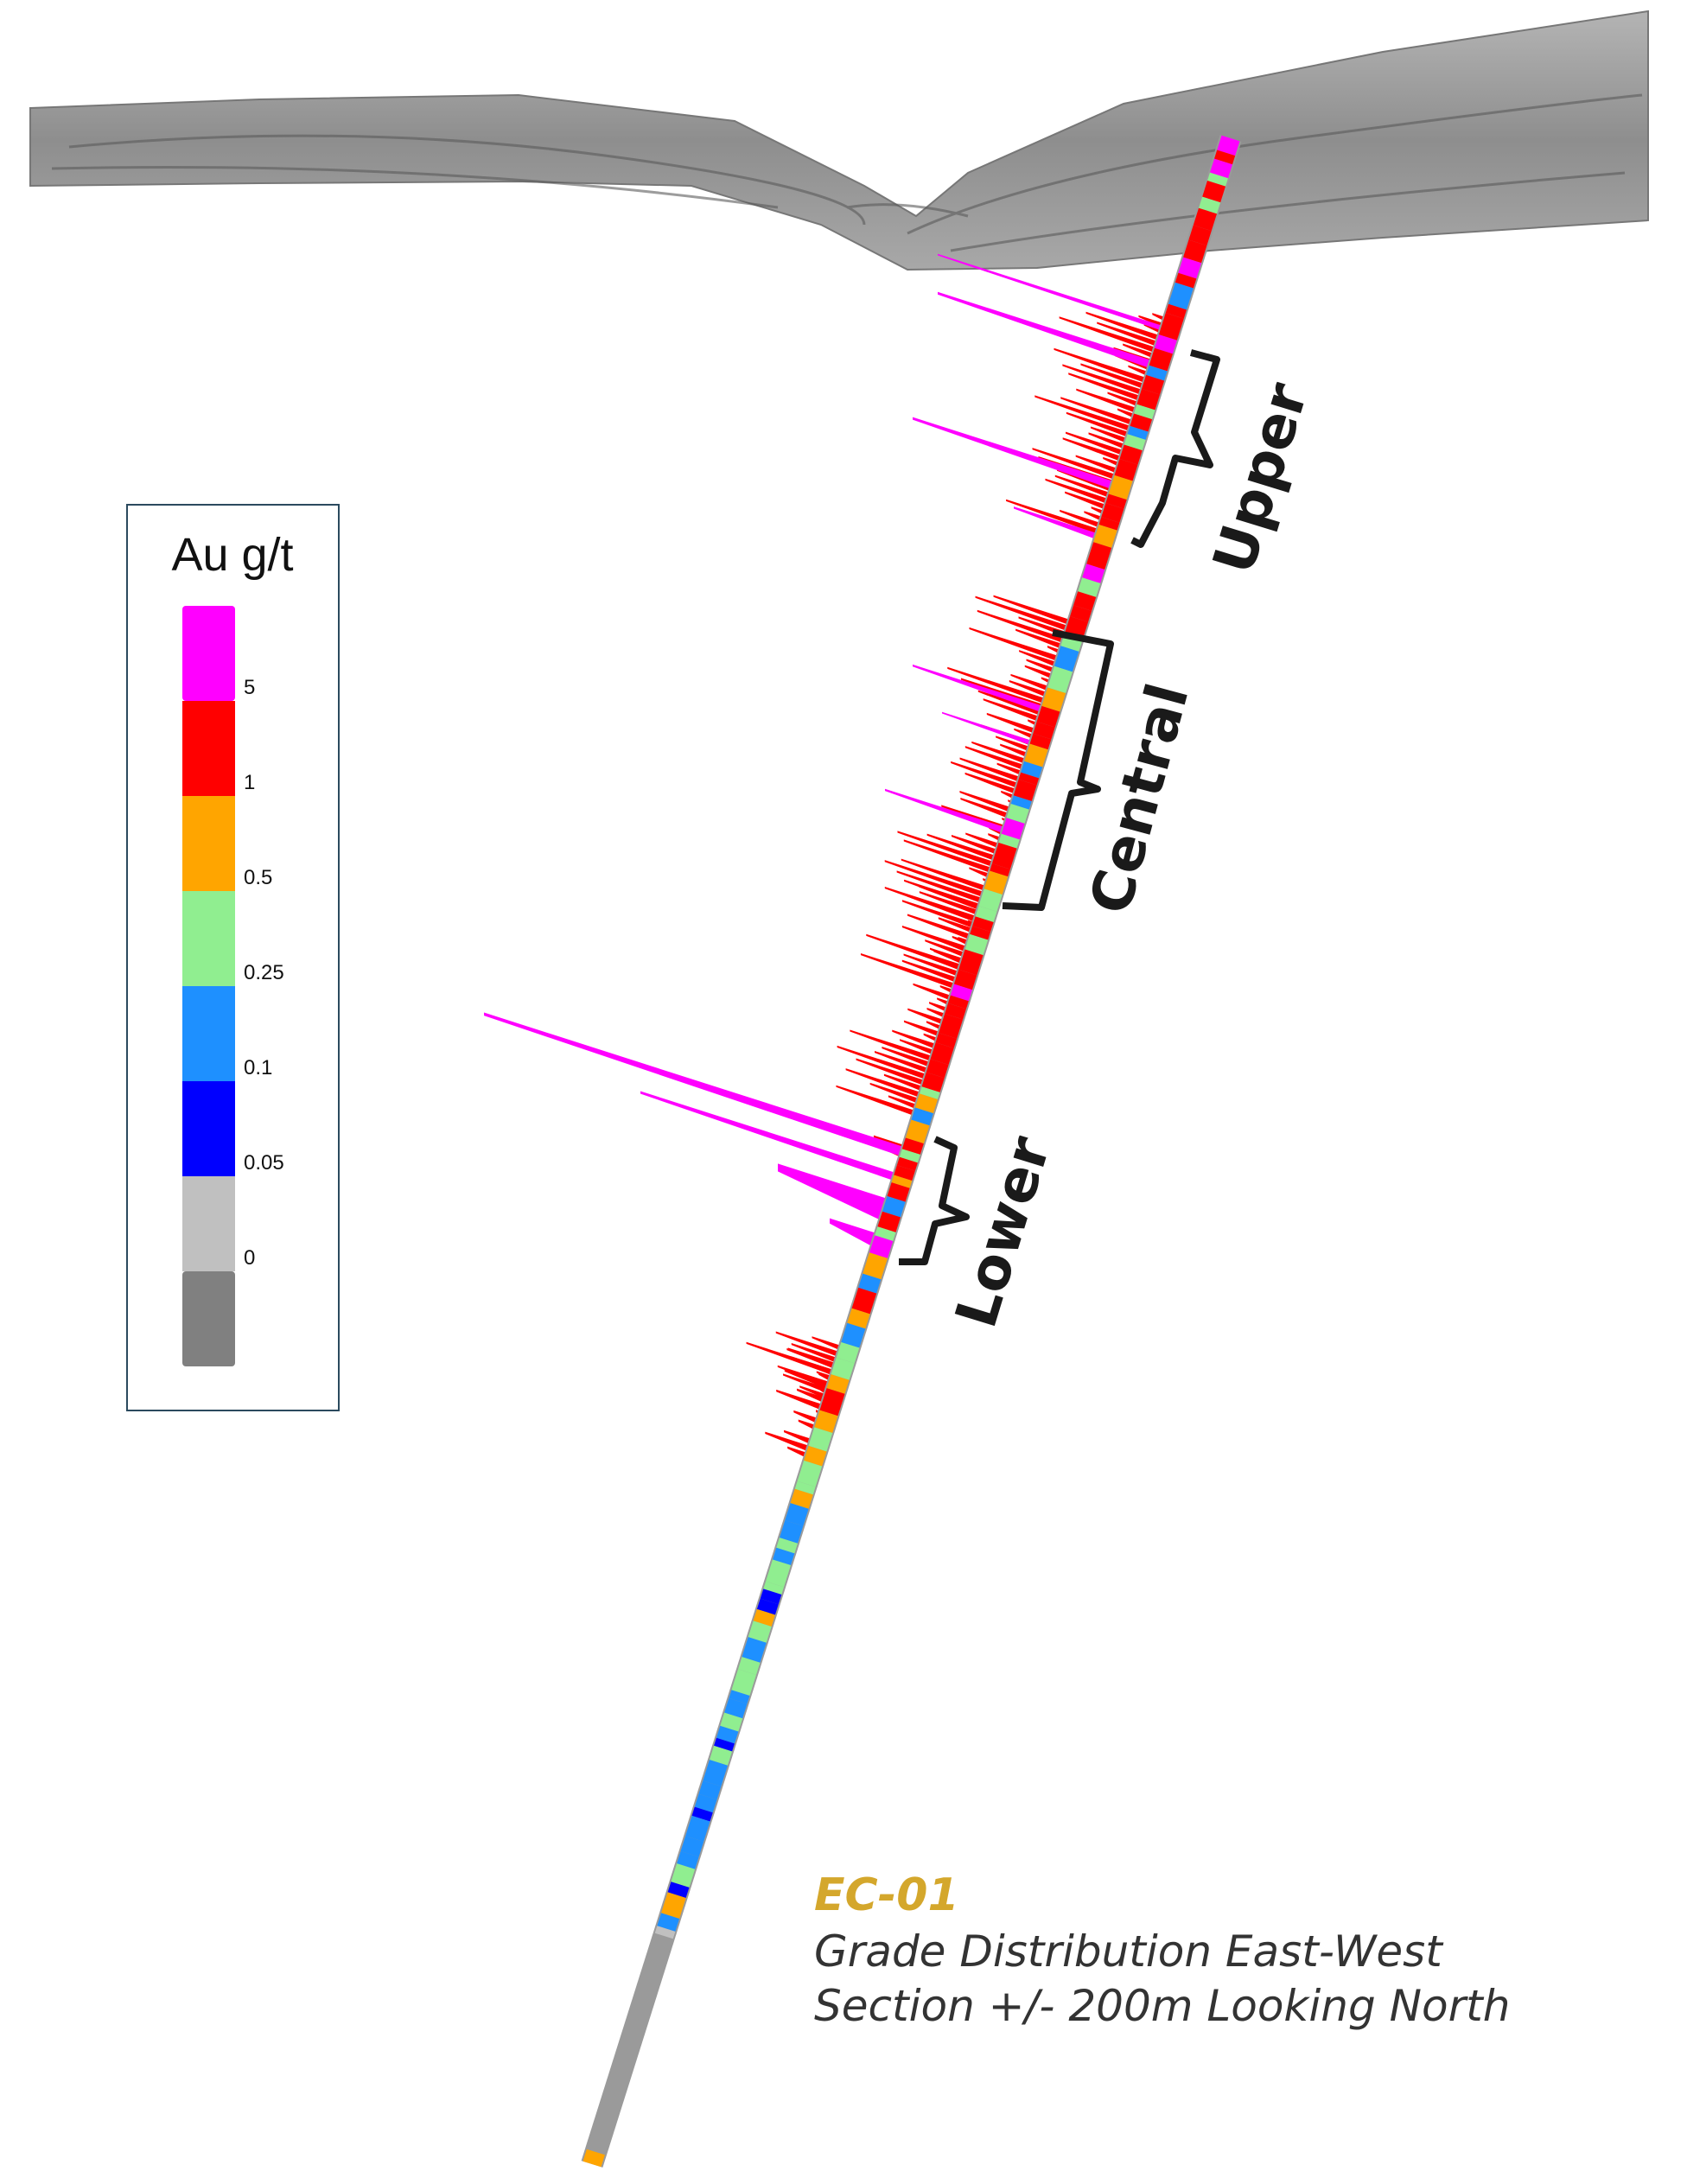 The height and width of the screenshot is (2184, 1687). I want to click on legend-colorbar: 5 1 0.5 0.25 0.1 0.05 0, so click(233, 986).